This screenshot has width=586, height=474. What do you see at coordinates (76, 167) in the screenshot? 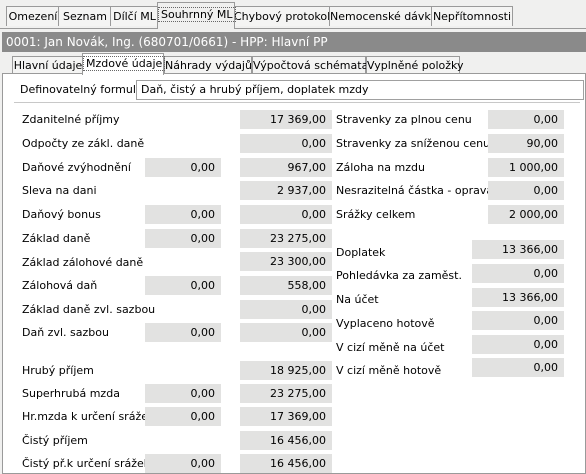
I see `label-danove-zvyhodneni: Daňové zvýhodnění` at bounding box center [76, 167].